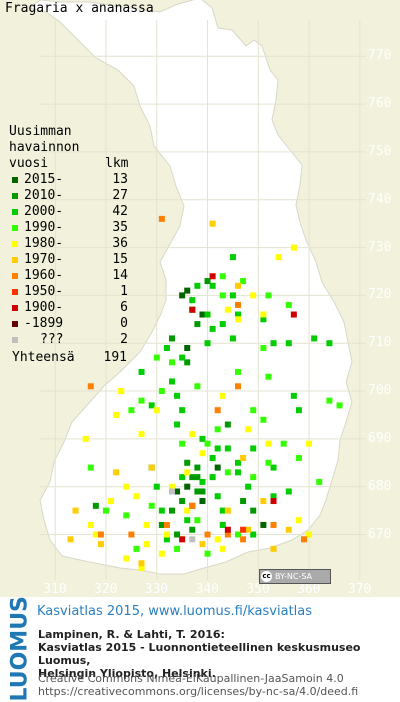 The height and width of the screenshot is (702, 400). I want to click on x-tick-label: 320, so click(106, 589).